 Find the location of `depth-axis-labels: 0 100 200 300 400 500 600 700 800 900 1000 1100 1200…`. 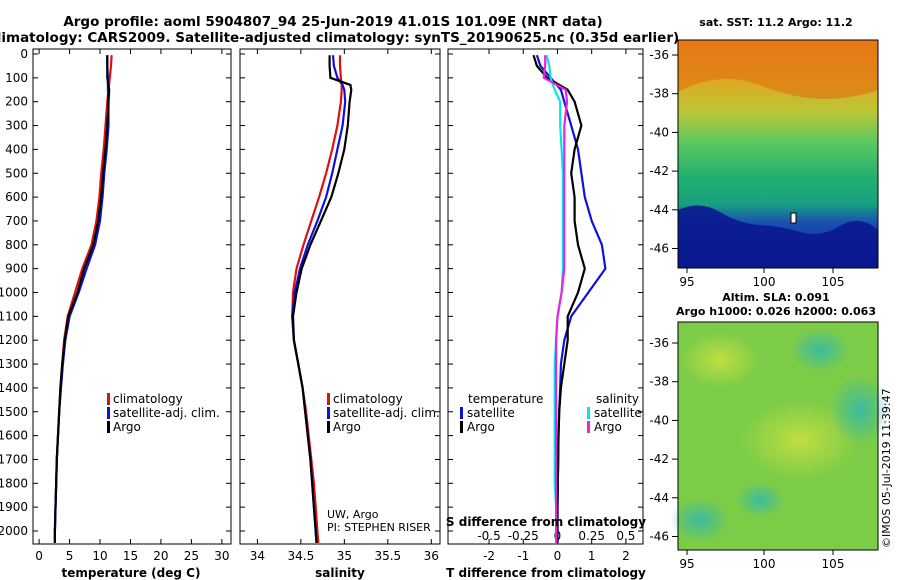

depth-axis-labels: 0 100 200 300 400 500 600 700 800 900 1000 1100 1200… is located at coordinates (14, 292).